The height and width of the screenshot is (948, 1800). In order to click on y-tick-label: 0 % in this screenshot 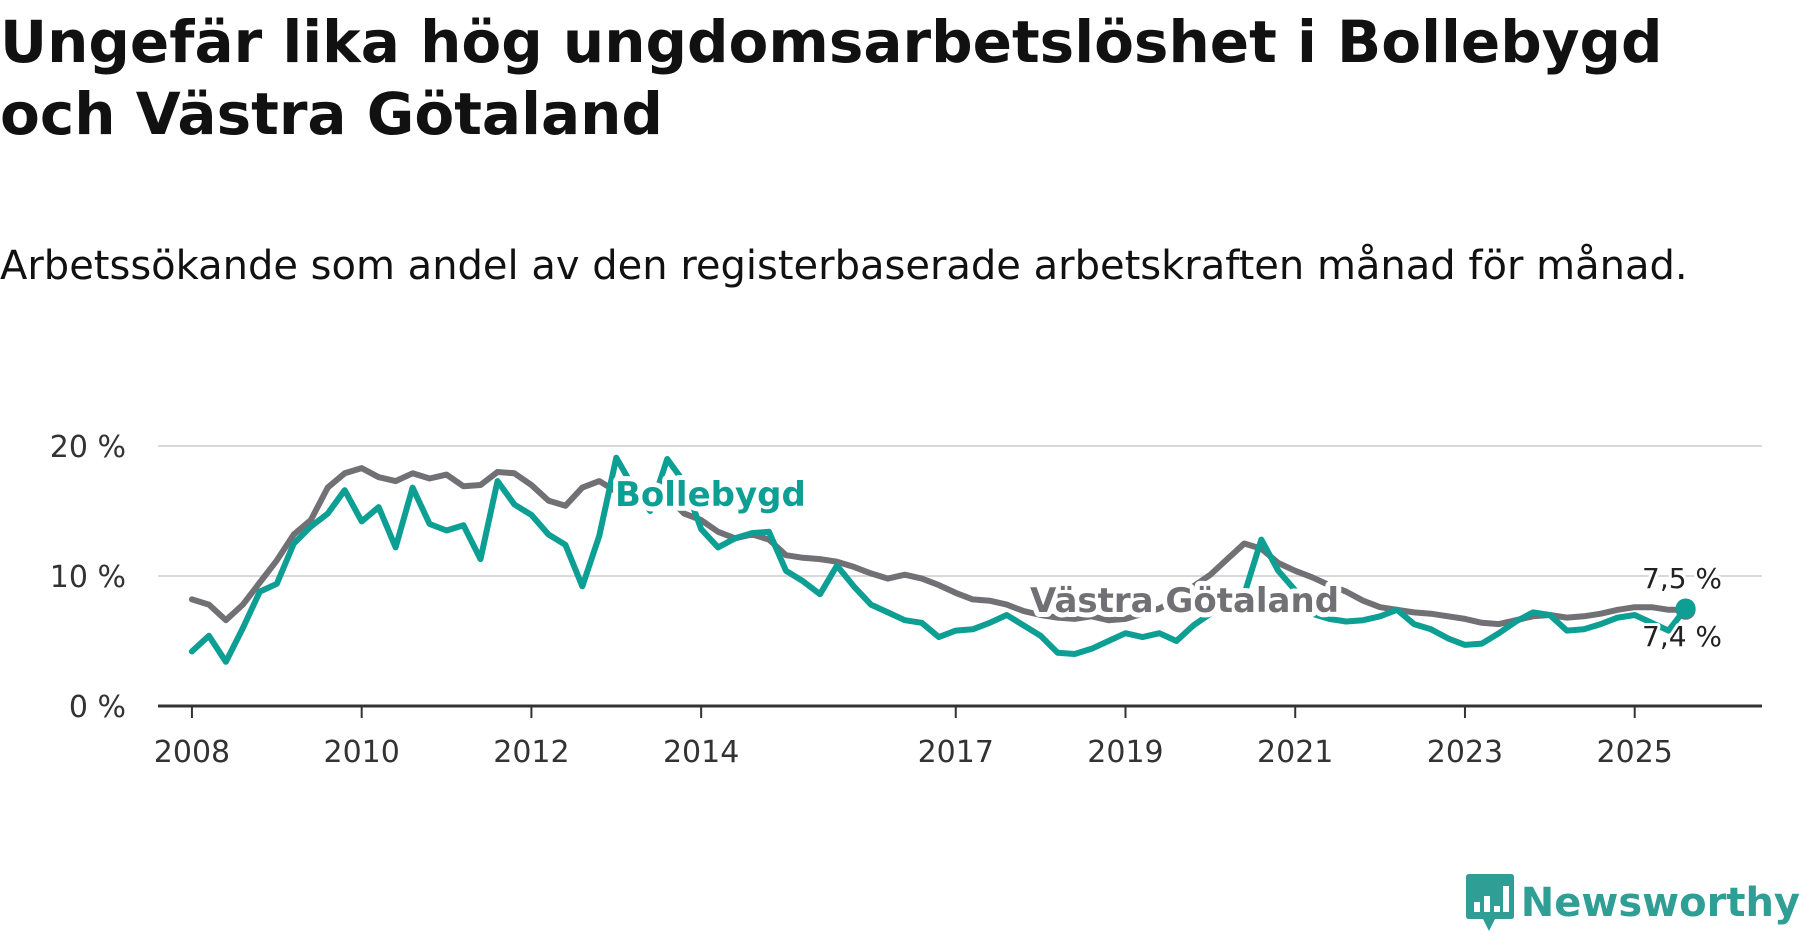, I will do `click(97, 707)`.